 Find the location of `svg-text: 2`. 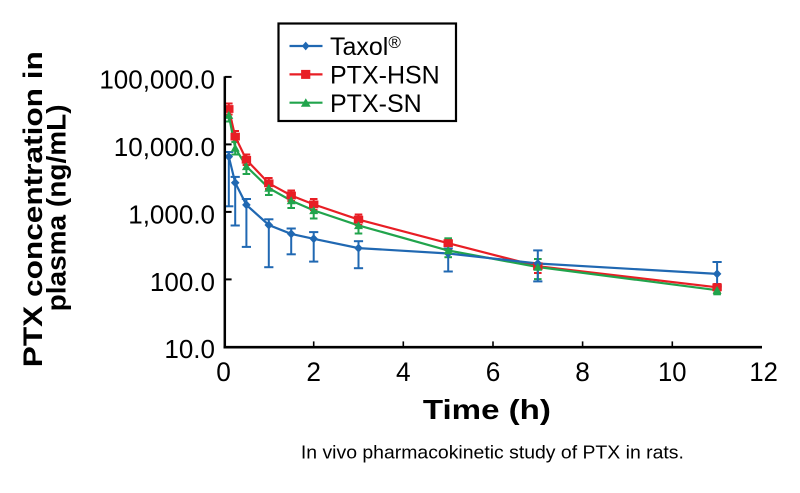

svg-text: 2 is located at coordinates (313, 372).